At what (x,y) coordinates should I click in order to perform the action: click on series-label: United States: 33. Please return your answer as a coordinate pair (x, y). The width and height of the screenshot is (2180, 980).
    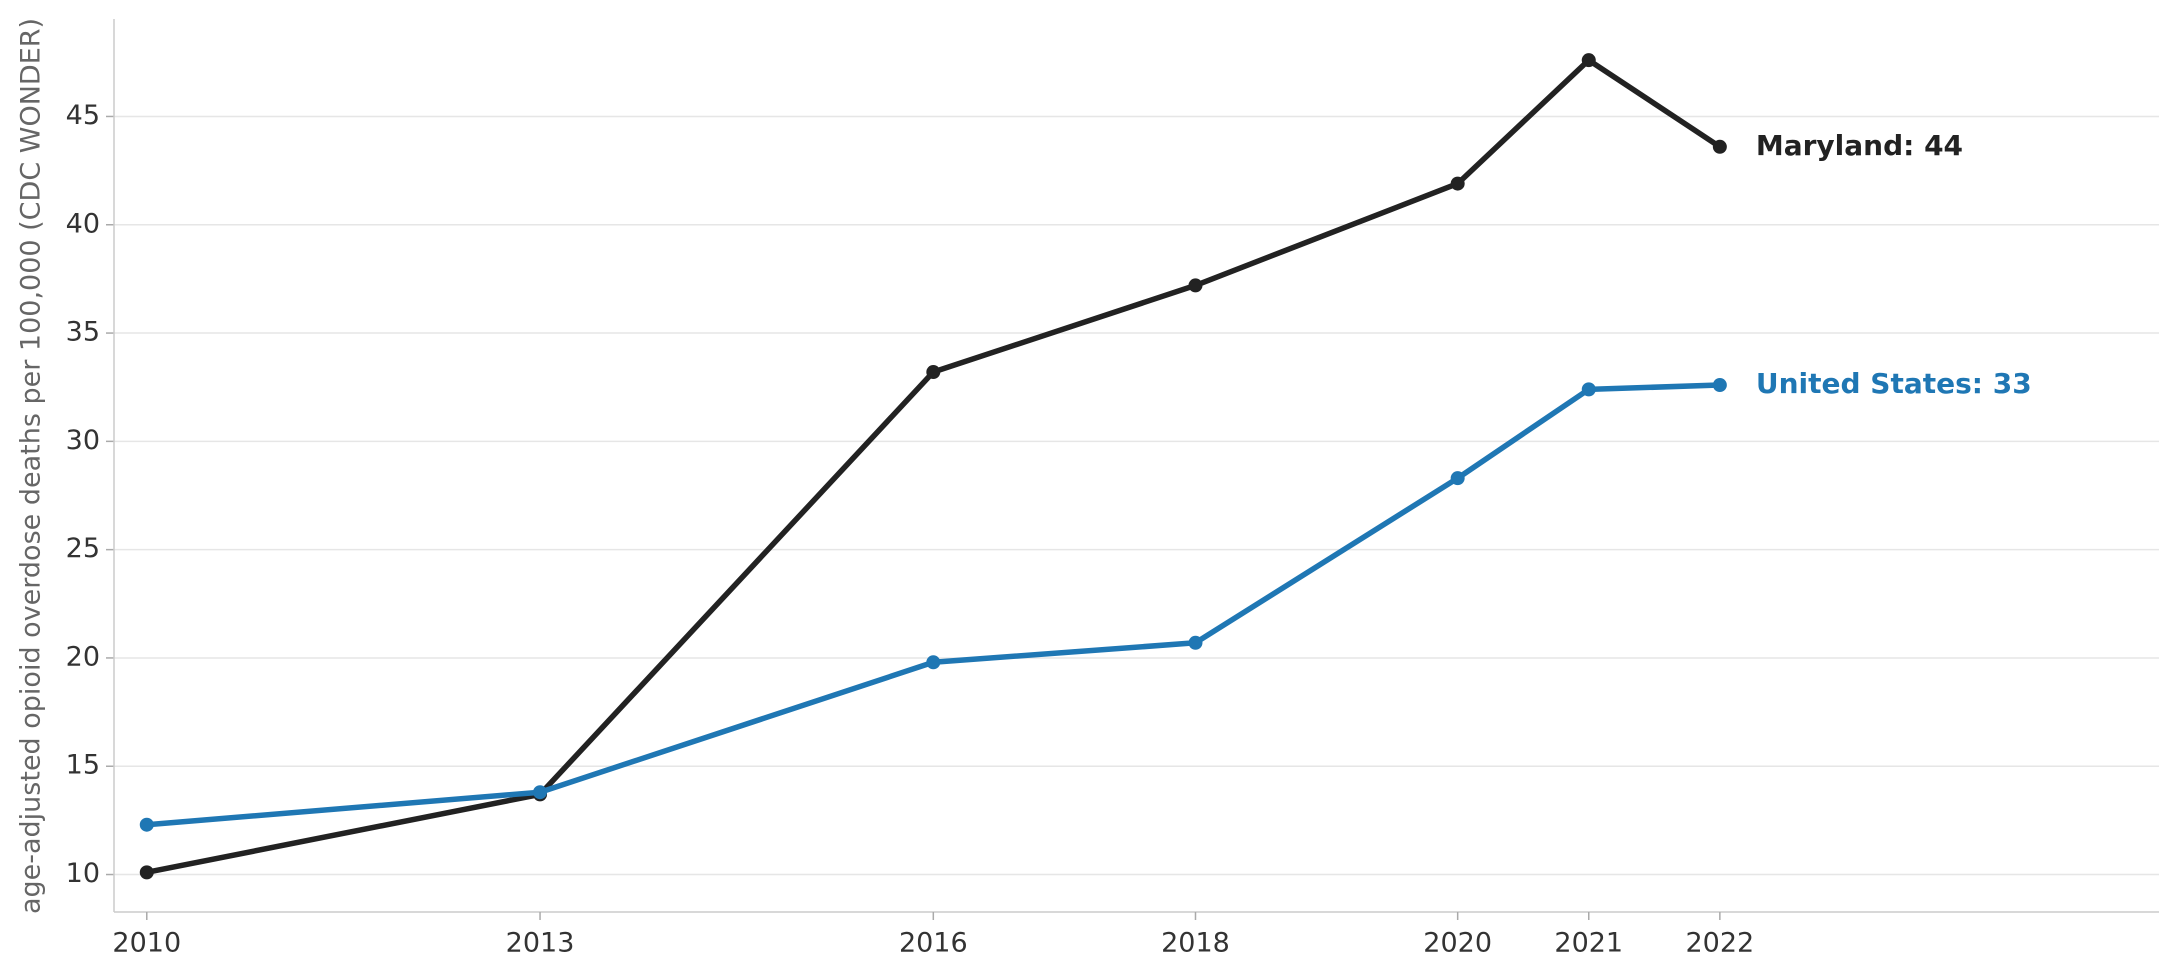
    Looking at the image, I should click on (1894, 383).